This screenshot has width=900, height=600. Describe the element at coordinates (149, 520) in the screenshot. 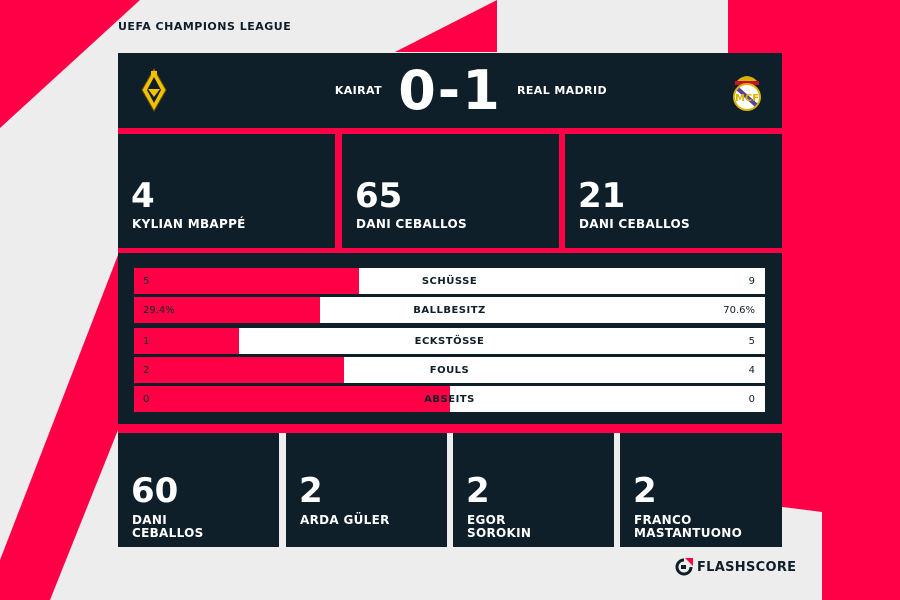

I see `player-card-name-line1: DANI` at that location.